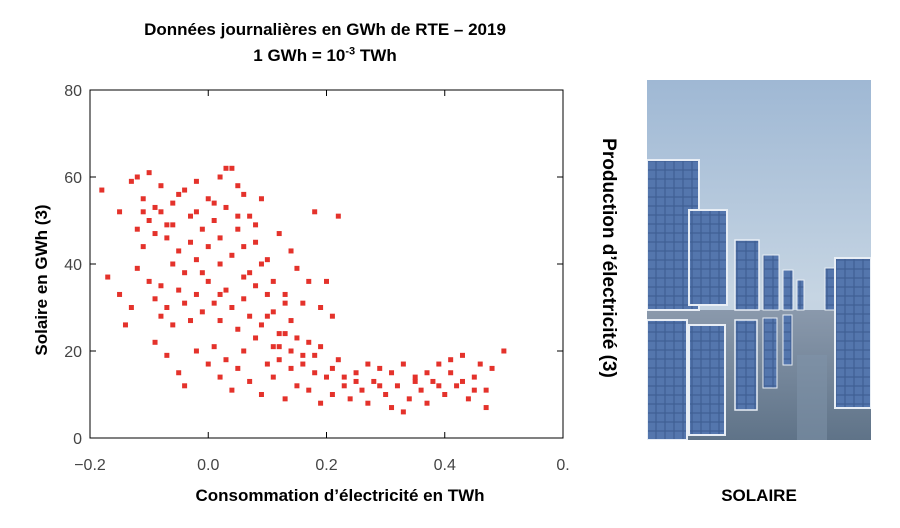 Image resolution: width=900 pixels, height=528 pixels. What do you see at coordinates (759, 495) in the screenshot?
I see `photo-caption: SOLAIRE` at bounding box center [759, 495].